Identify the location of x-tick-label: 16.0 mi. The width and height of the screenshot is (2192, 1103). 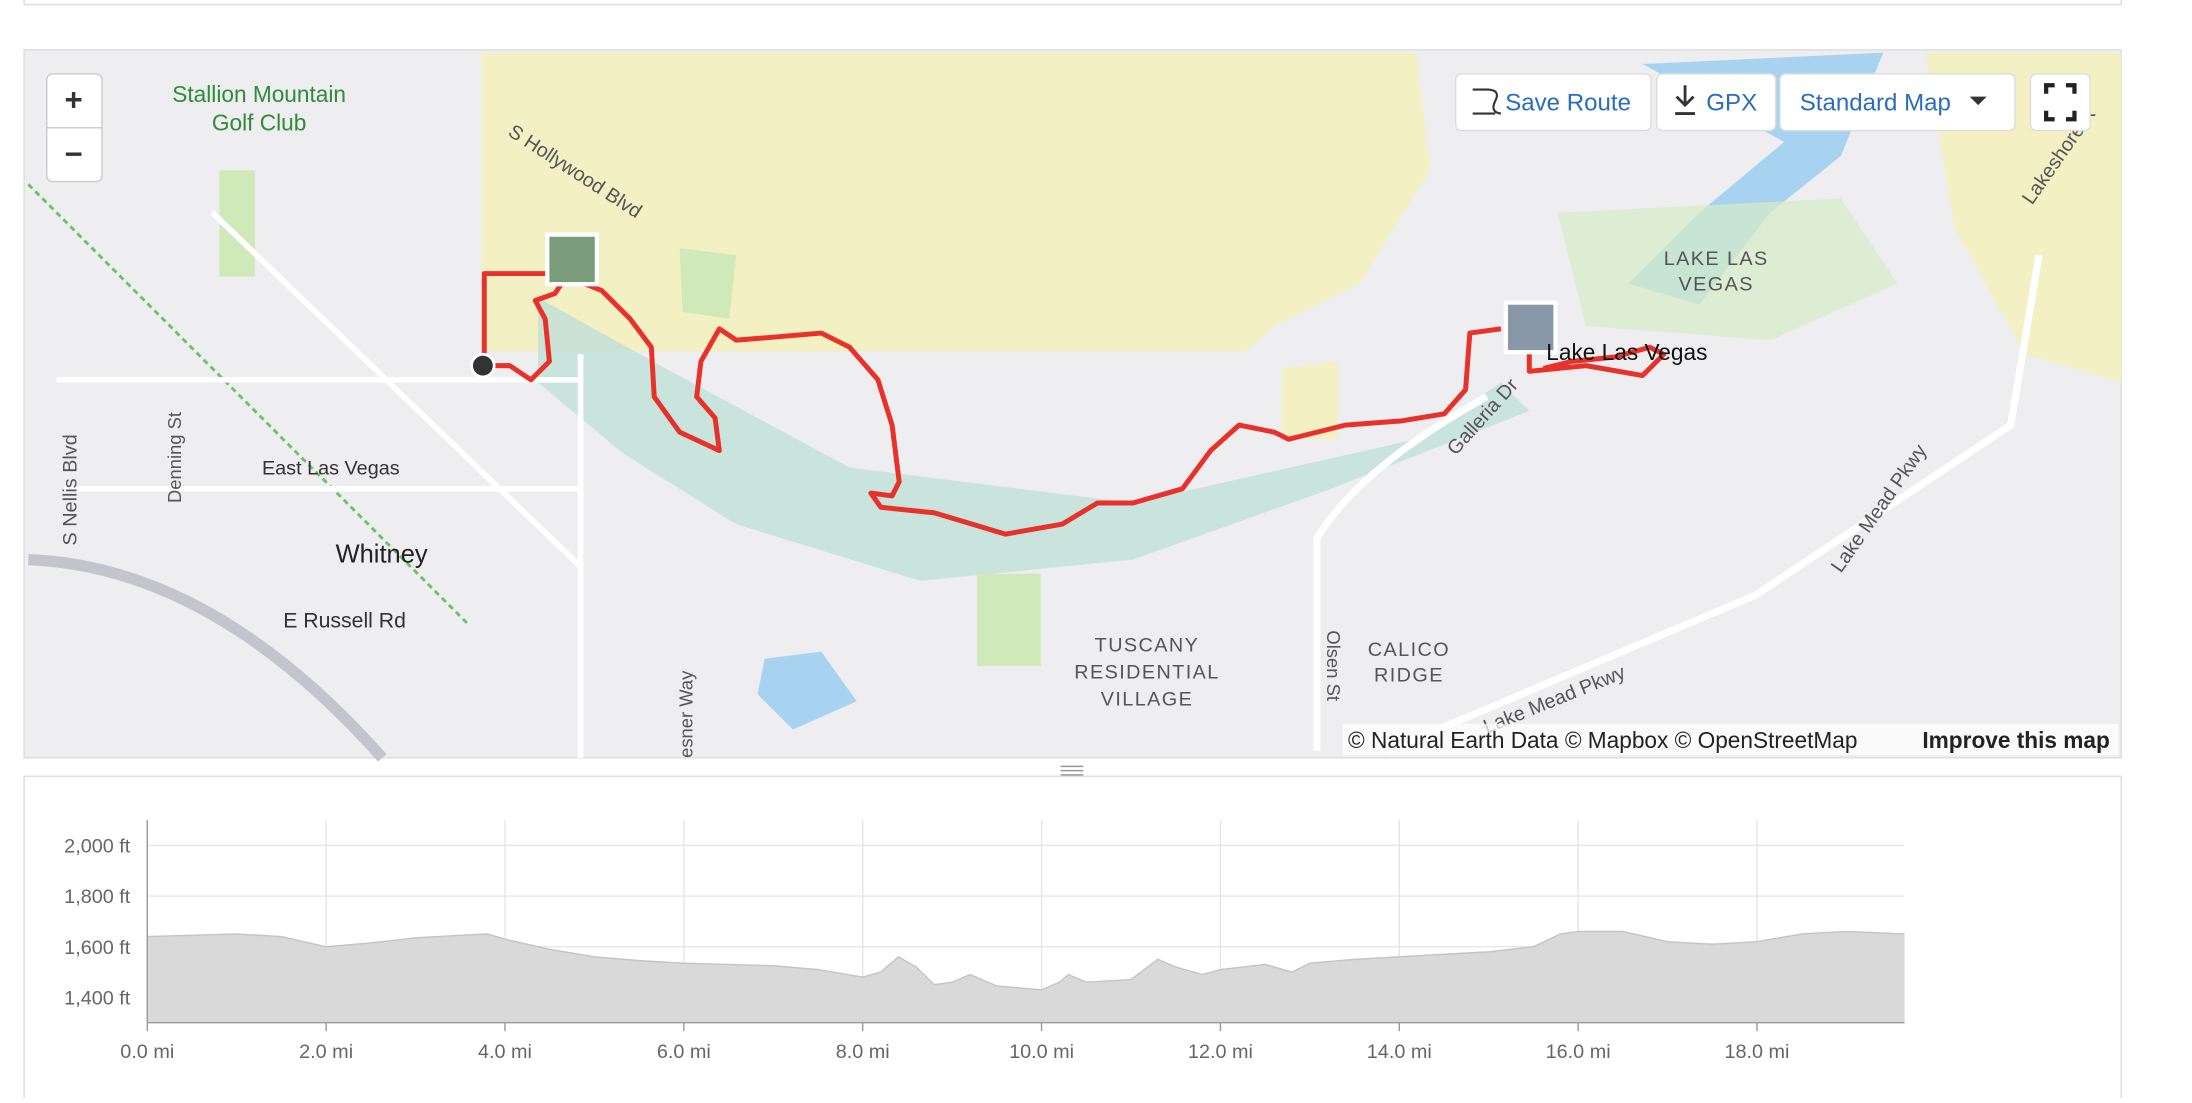
(1578, 1052).